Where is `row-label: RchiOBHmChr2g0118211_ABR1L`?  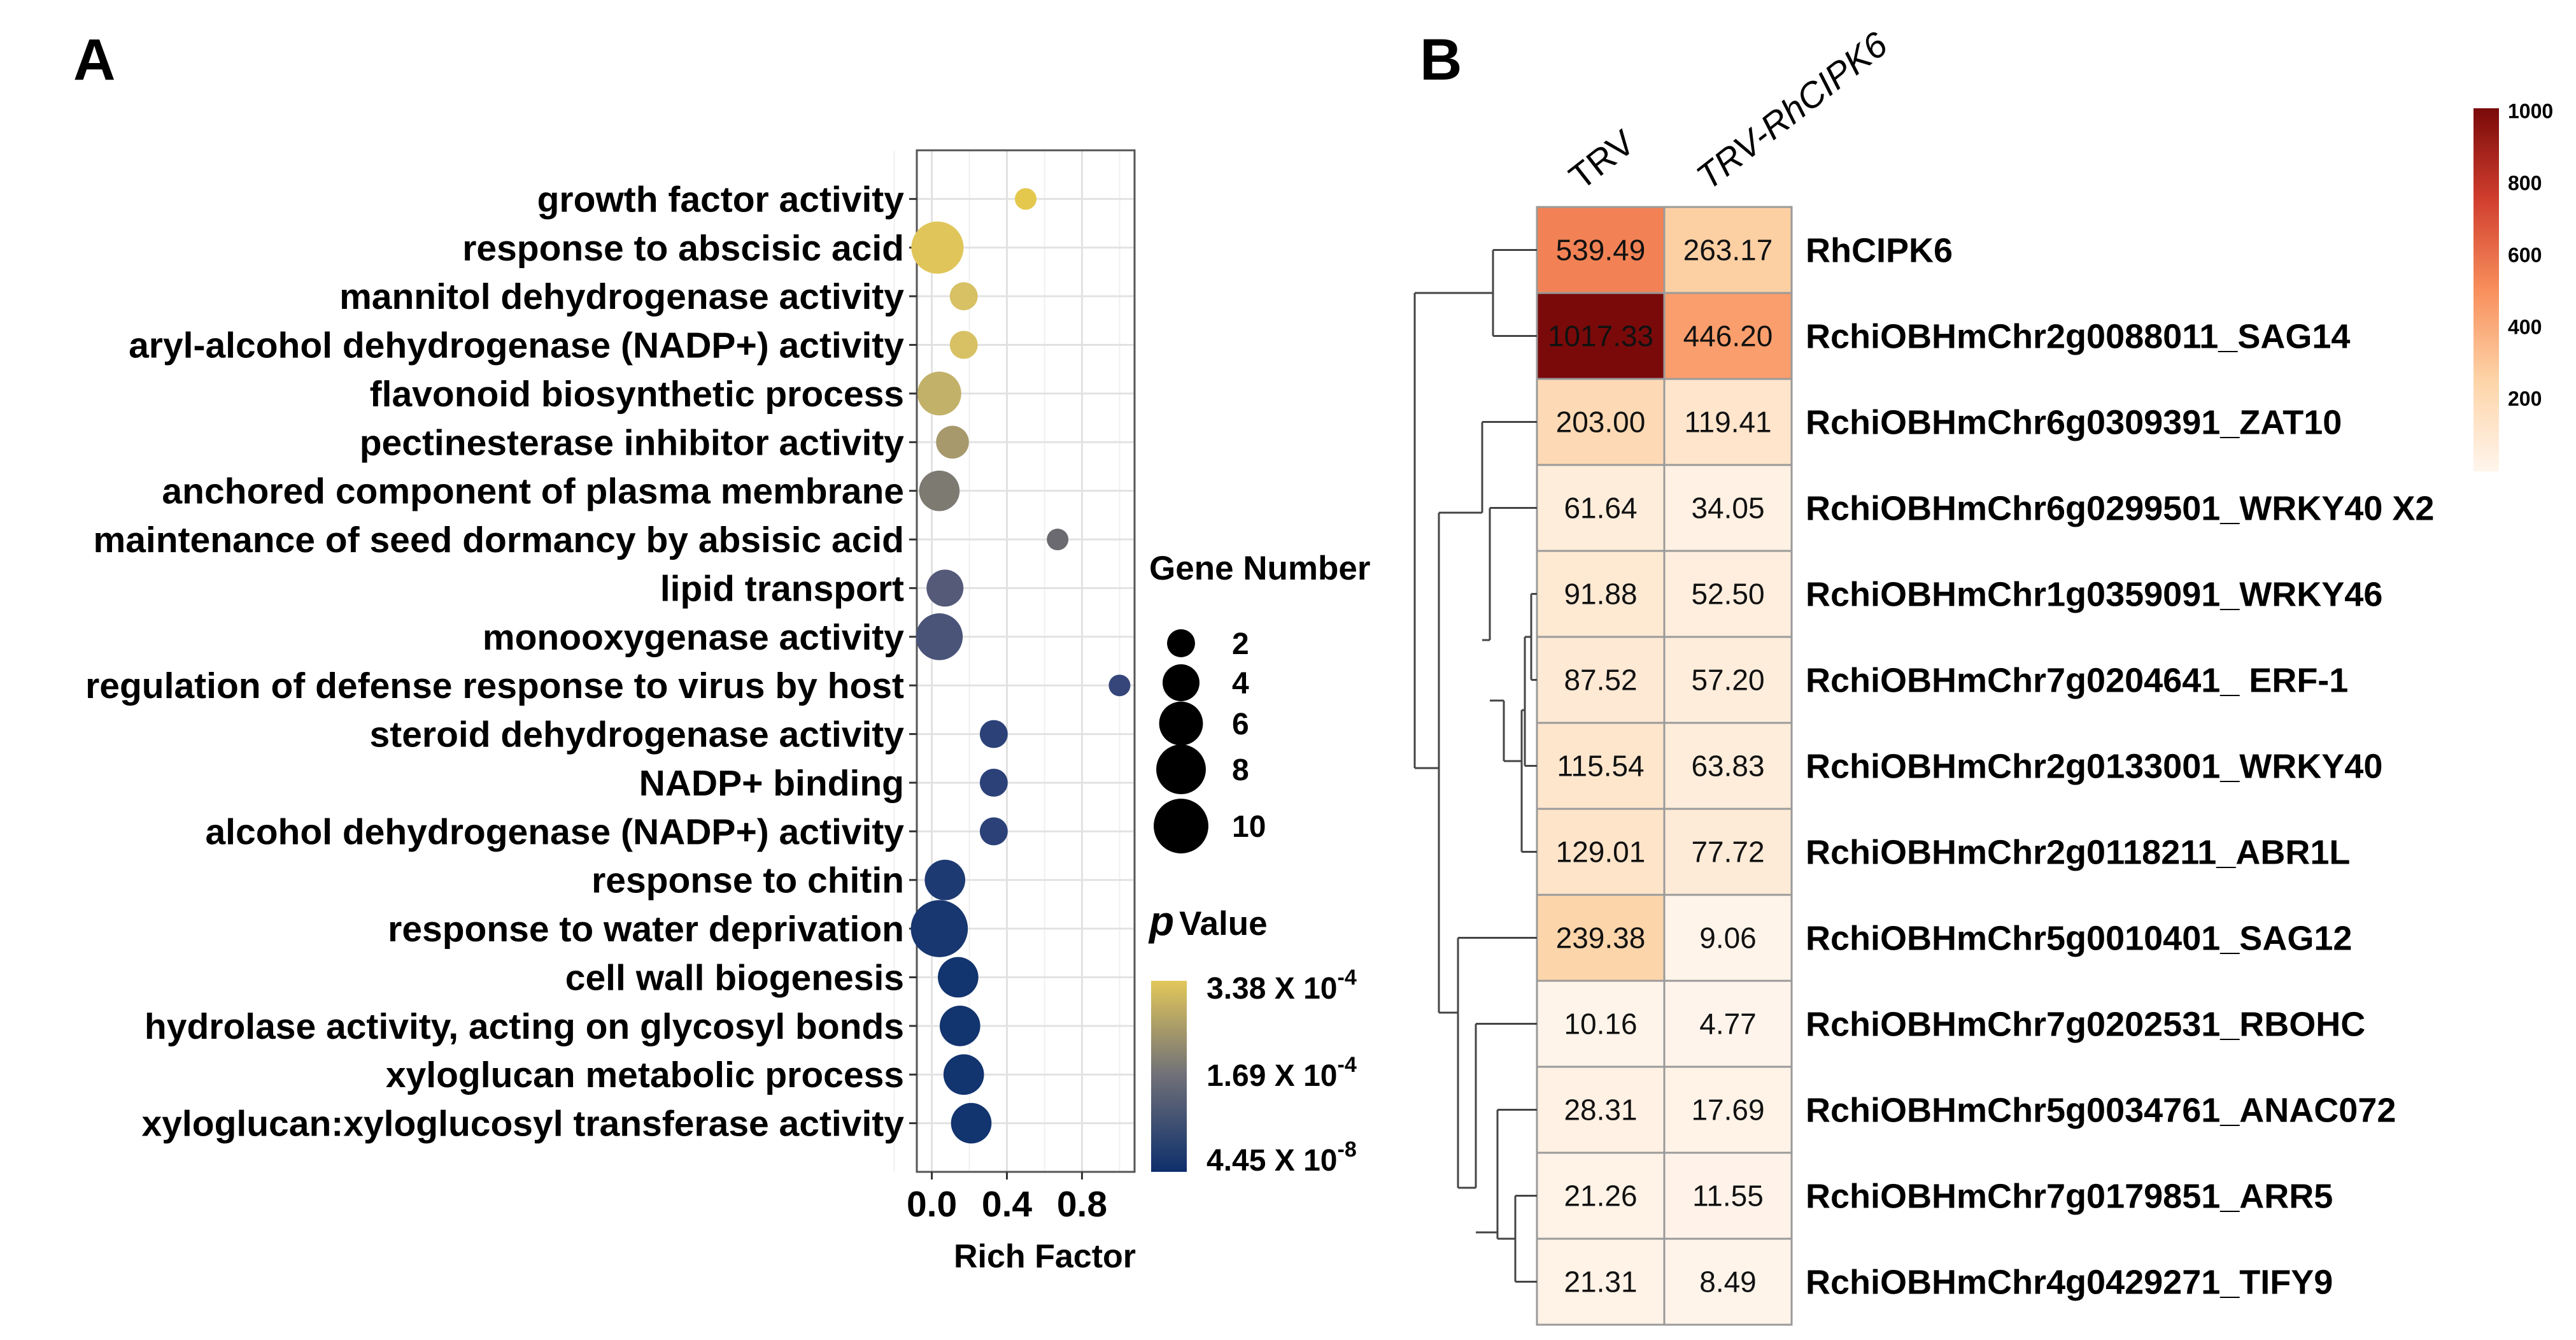
row-label: RchiOBHmChr2g0118211_ABR1L is located at coordinates (2078, 853).